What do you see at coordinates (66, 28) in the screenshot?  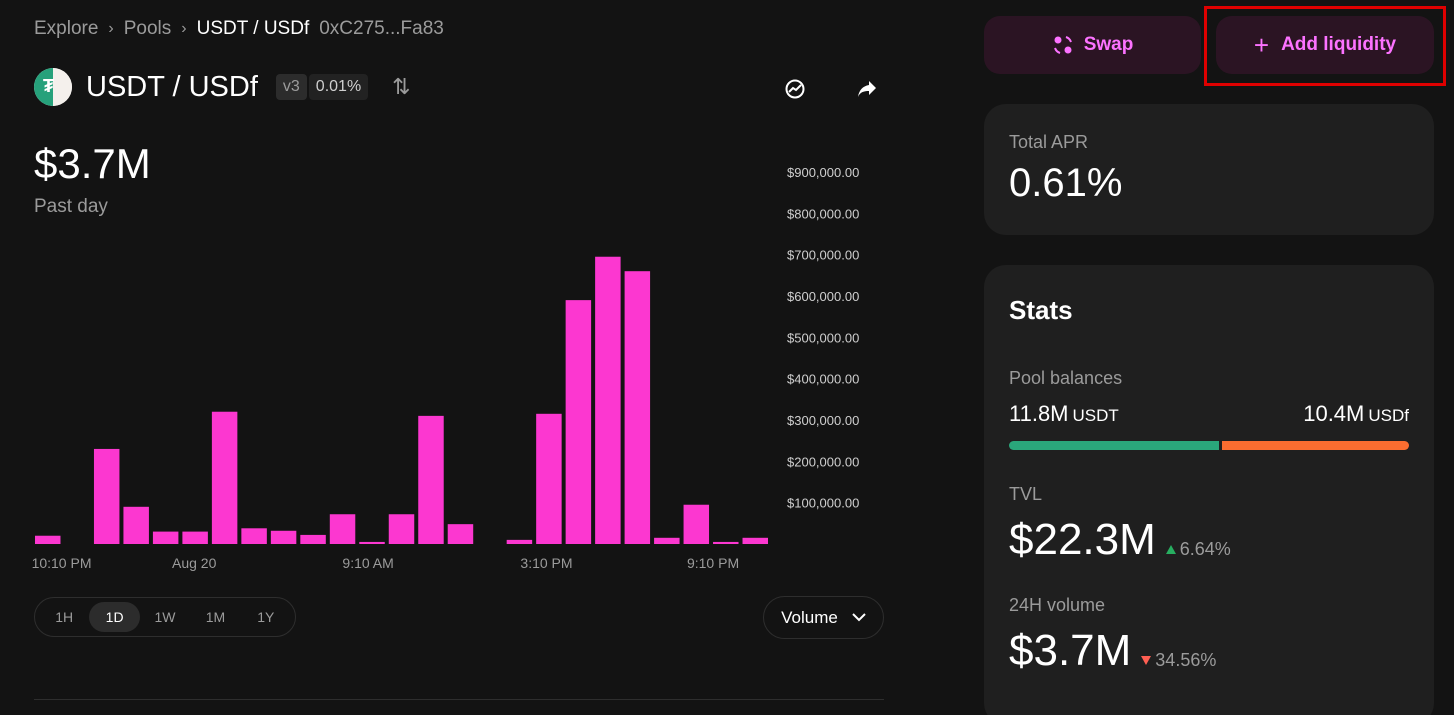 I see `breadcrumb-explore: Explore` at bounding box center [66, 28].